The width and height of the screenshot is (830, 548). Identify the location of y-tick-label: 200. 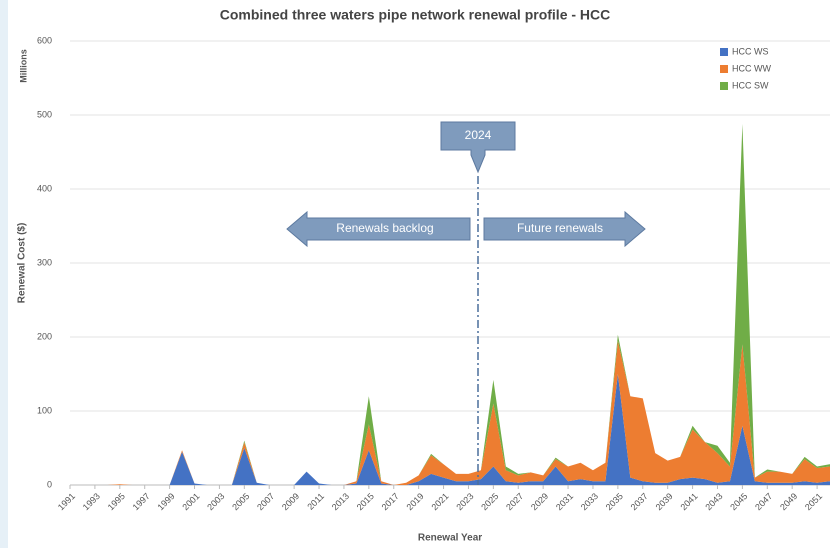
(44, 336).